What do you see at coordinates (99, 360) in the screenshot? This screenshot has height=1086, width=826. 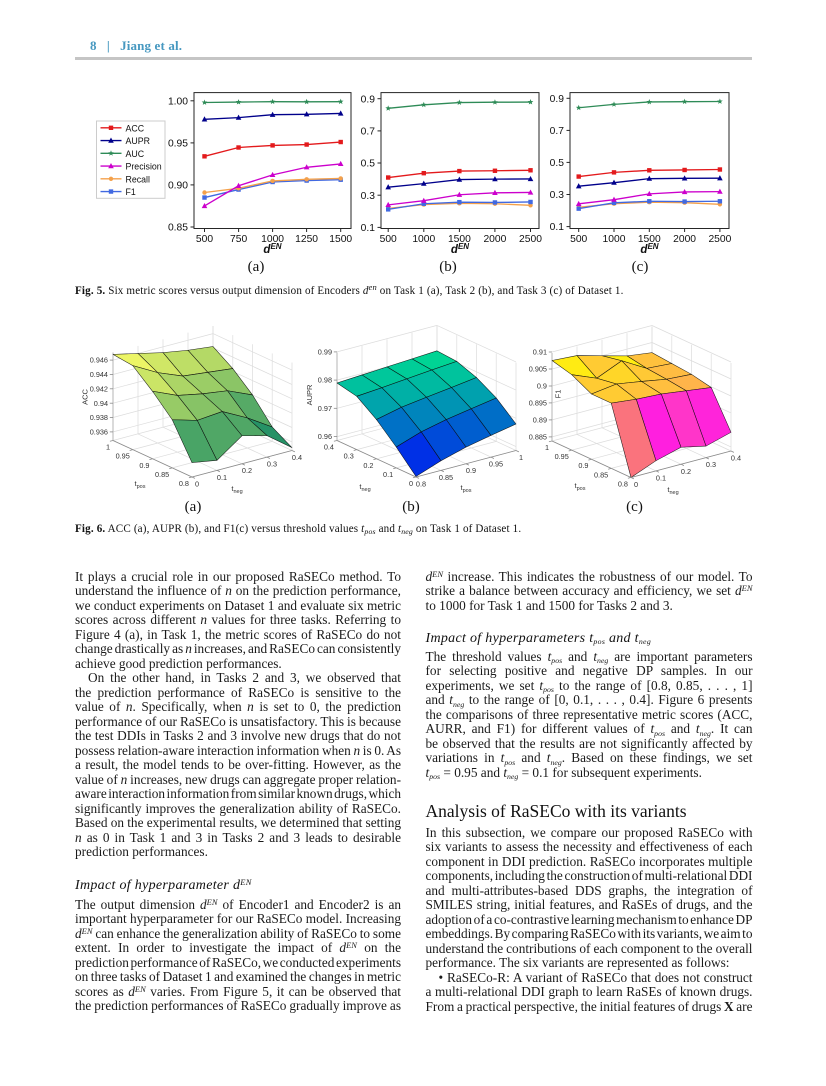 I see `svg-text: 0.946` at bounding box center [99, 360].